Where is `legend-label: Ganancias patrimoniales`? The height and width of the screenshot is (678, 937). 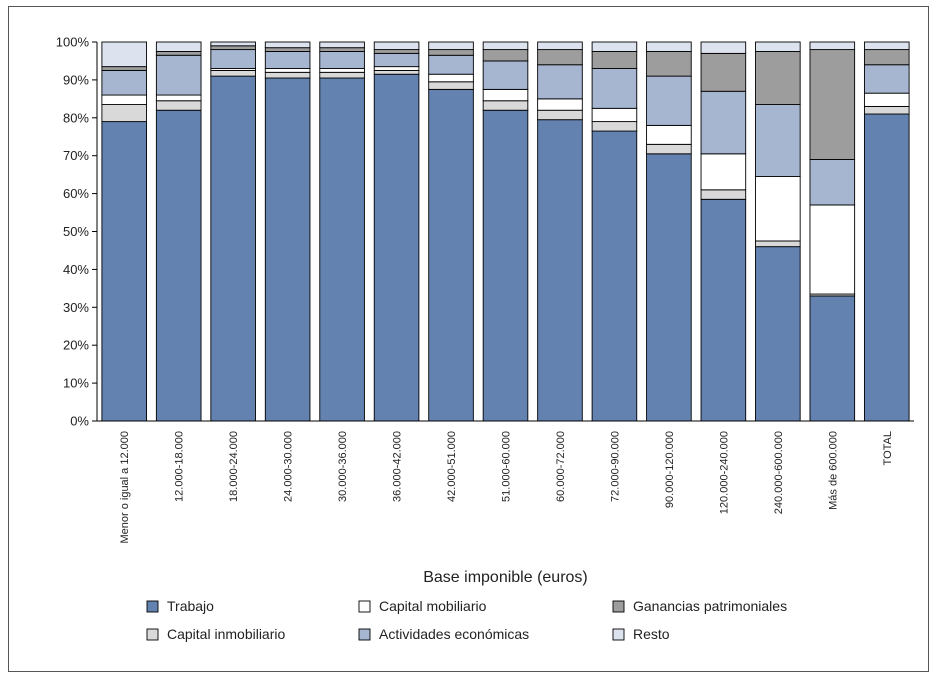
legend-label: Ganancias patrimoniales is located at coordinates (710, 606).